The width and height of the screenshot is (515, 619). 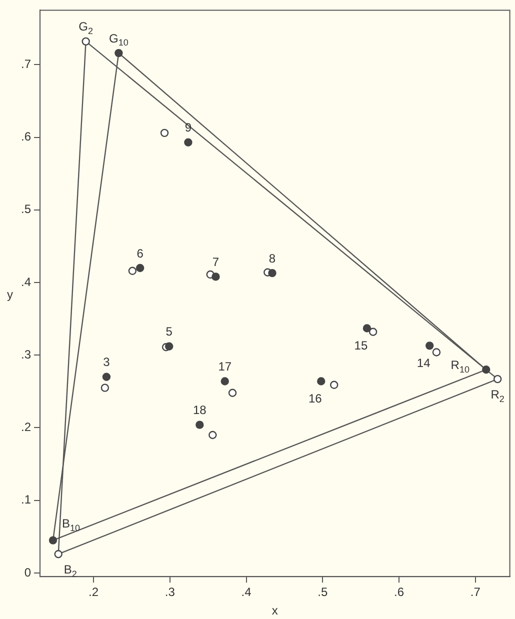 I want to click on y-tick-label: .3, so click(x=26, y=354).